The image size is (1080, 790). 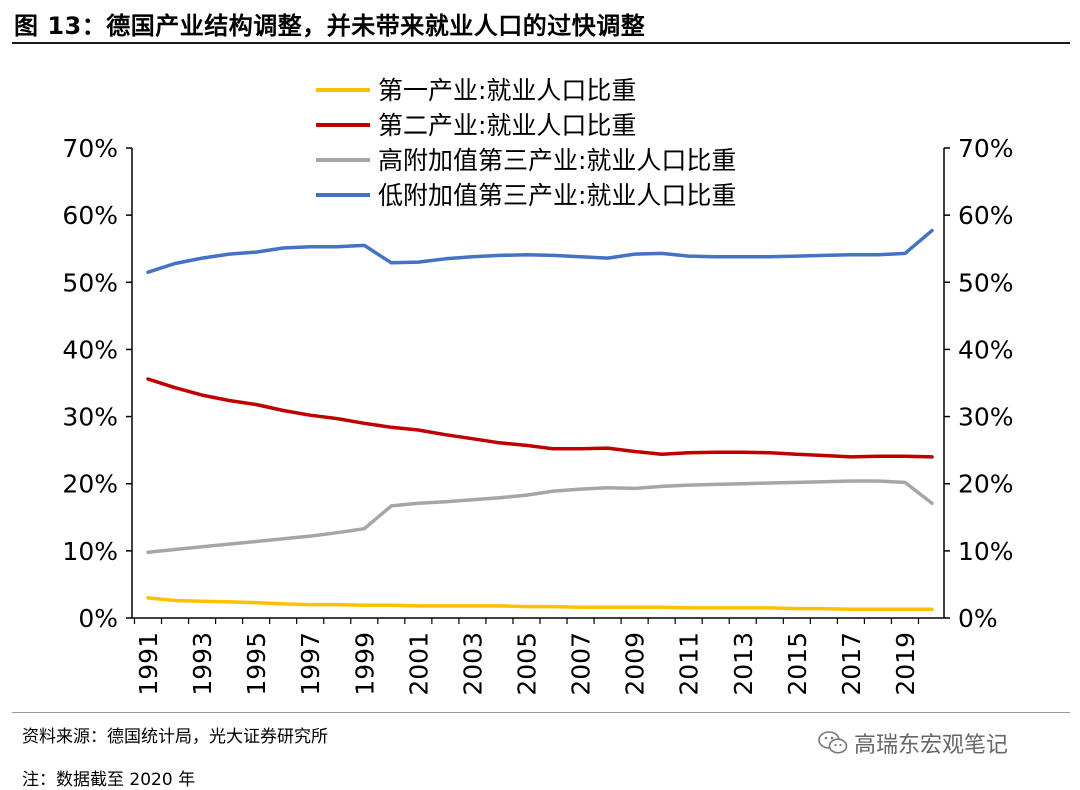 I want to click on legend-label-2: 第二产业:就业人口比重, so click(x=507, y=125).